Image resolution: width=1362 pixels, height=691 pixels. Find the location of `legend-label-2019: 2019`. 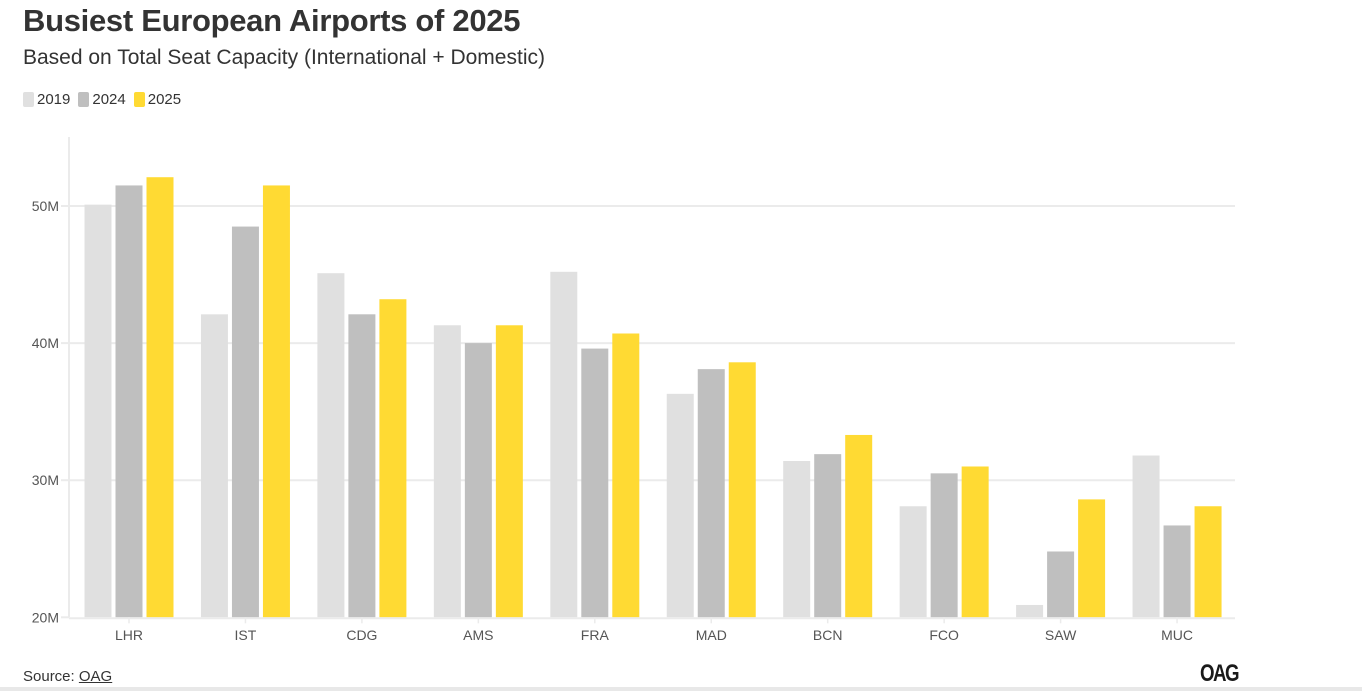

legend-label-2019: 2019 is located at coordinates (54, 99).